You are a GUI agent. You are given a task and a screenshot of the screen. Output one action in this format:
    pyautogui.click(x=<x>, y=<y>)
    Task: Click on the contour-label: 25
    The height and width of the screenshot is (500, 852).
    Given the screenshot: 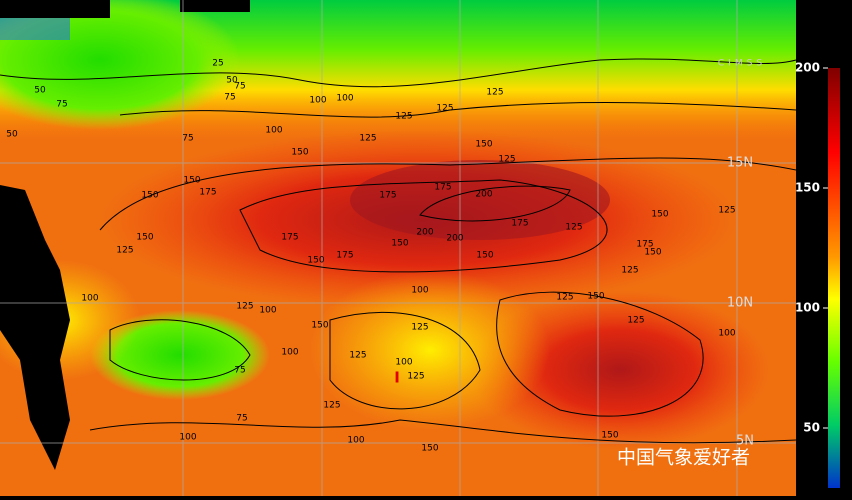 What is the action you would take?
    pyautogui.click(x=217, y=64)
    